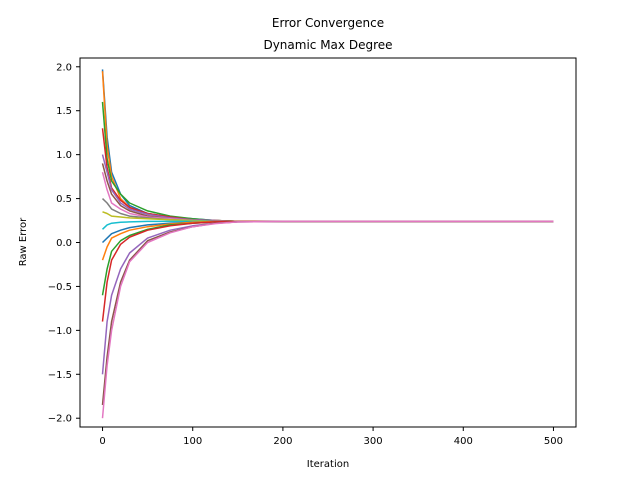 The width and height of the screenshot is (640, 480). I want to click on y-tick-label: −1.0, so click(60, 331).